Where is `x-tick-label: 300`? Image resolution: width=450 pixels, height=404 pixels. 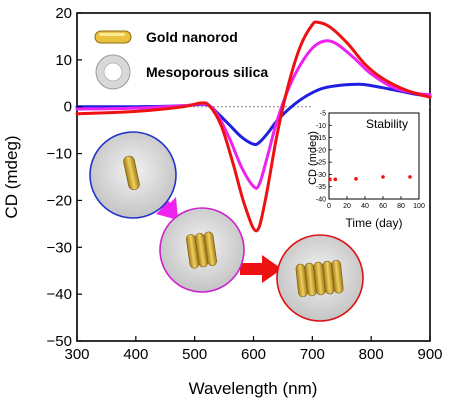
x-tick-label: 300 is located at coordinates (76, 354).